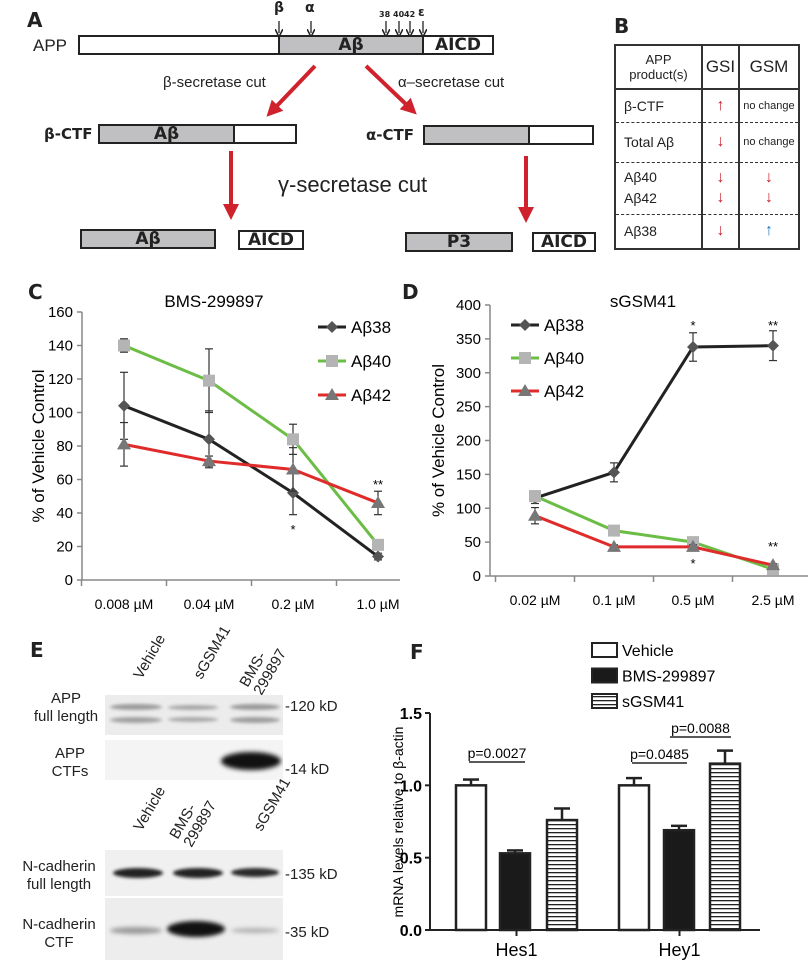 This screenshot has width=808, height=960. I want to click on panel-f-label: F, so click(417, 652).